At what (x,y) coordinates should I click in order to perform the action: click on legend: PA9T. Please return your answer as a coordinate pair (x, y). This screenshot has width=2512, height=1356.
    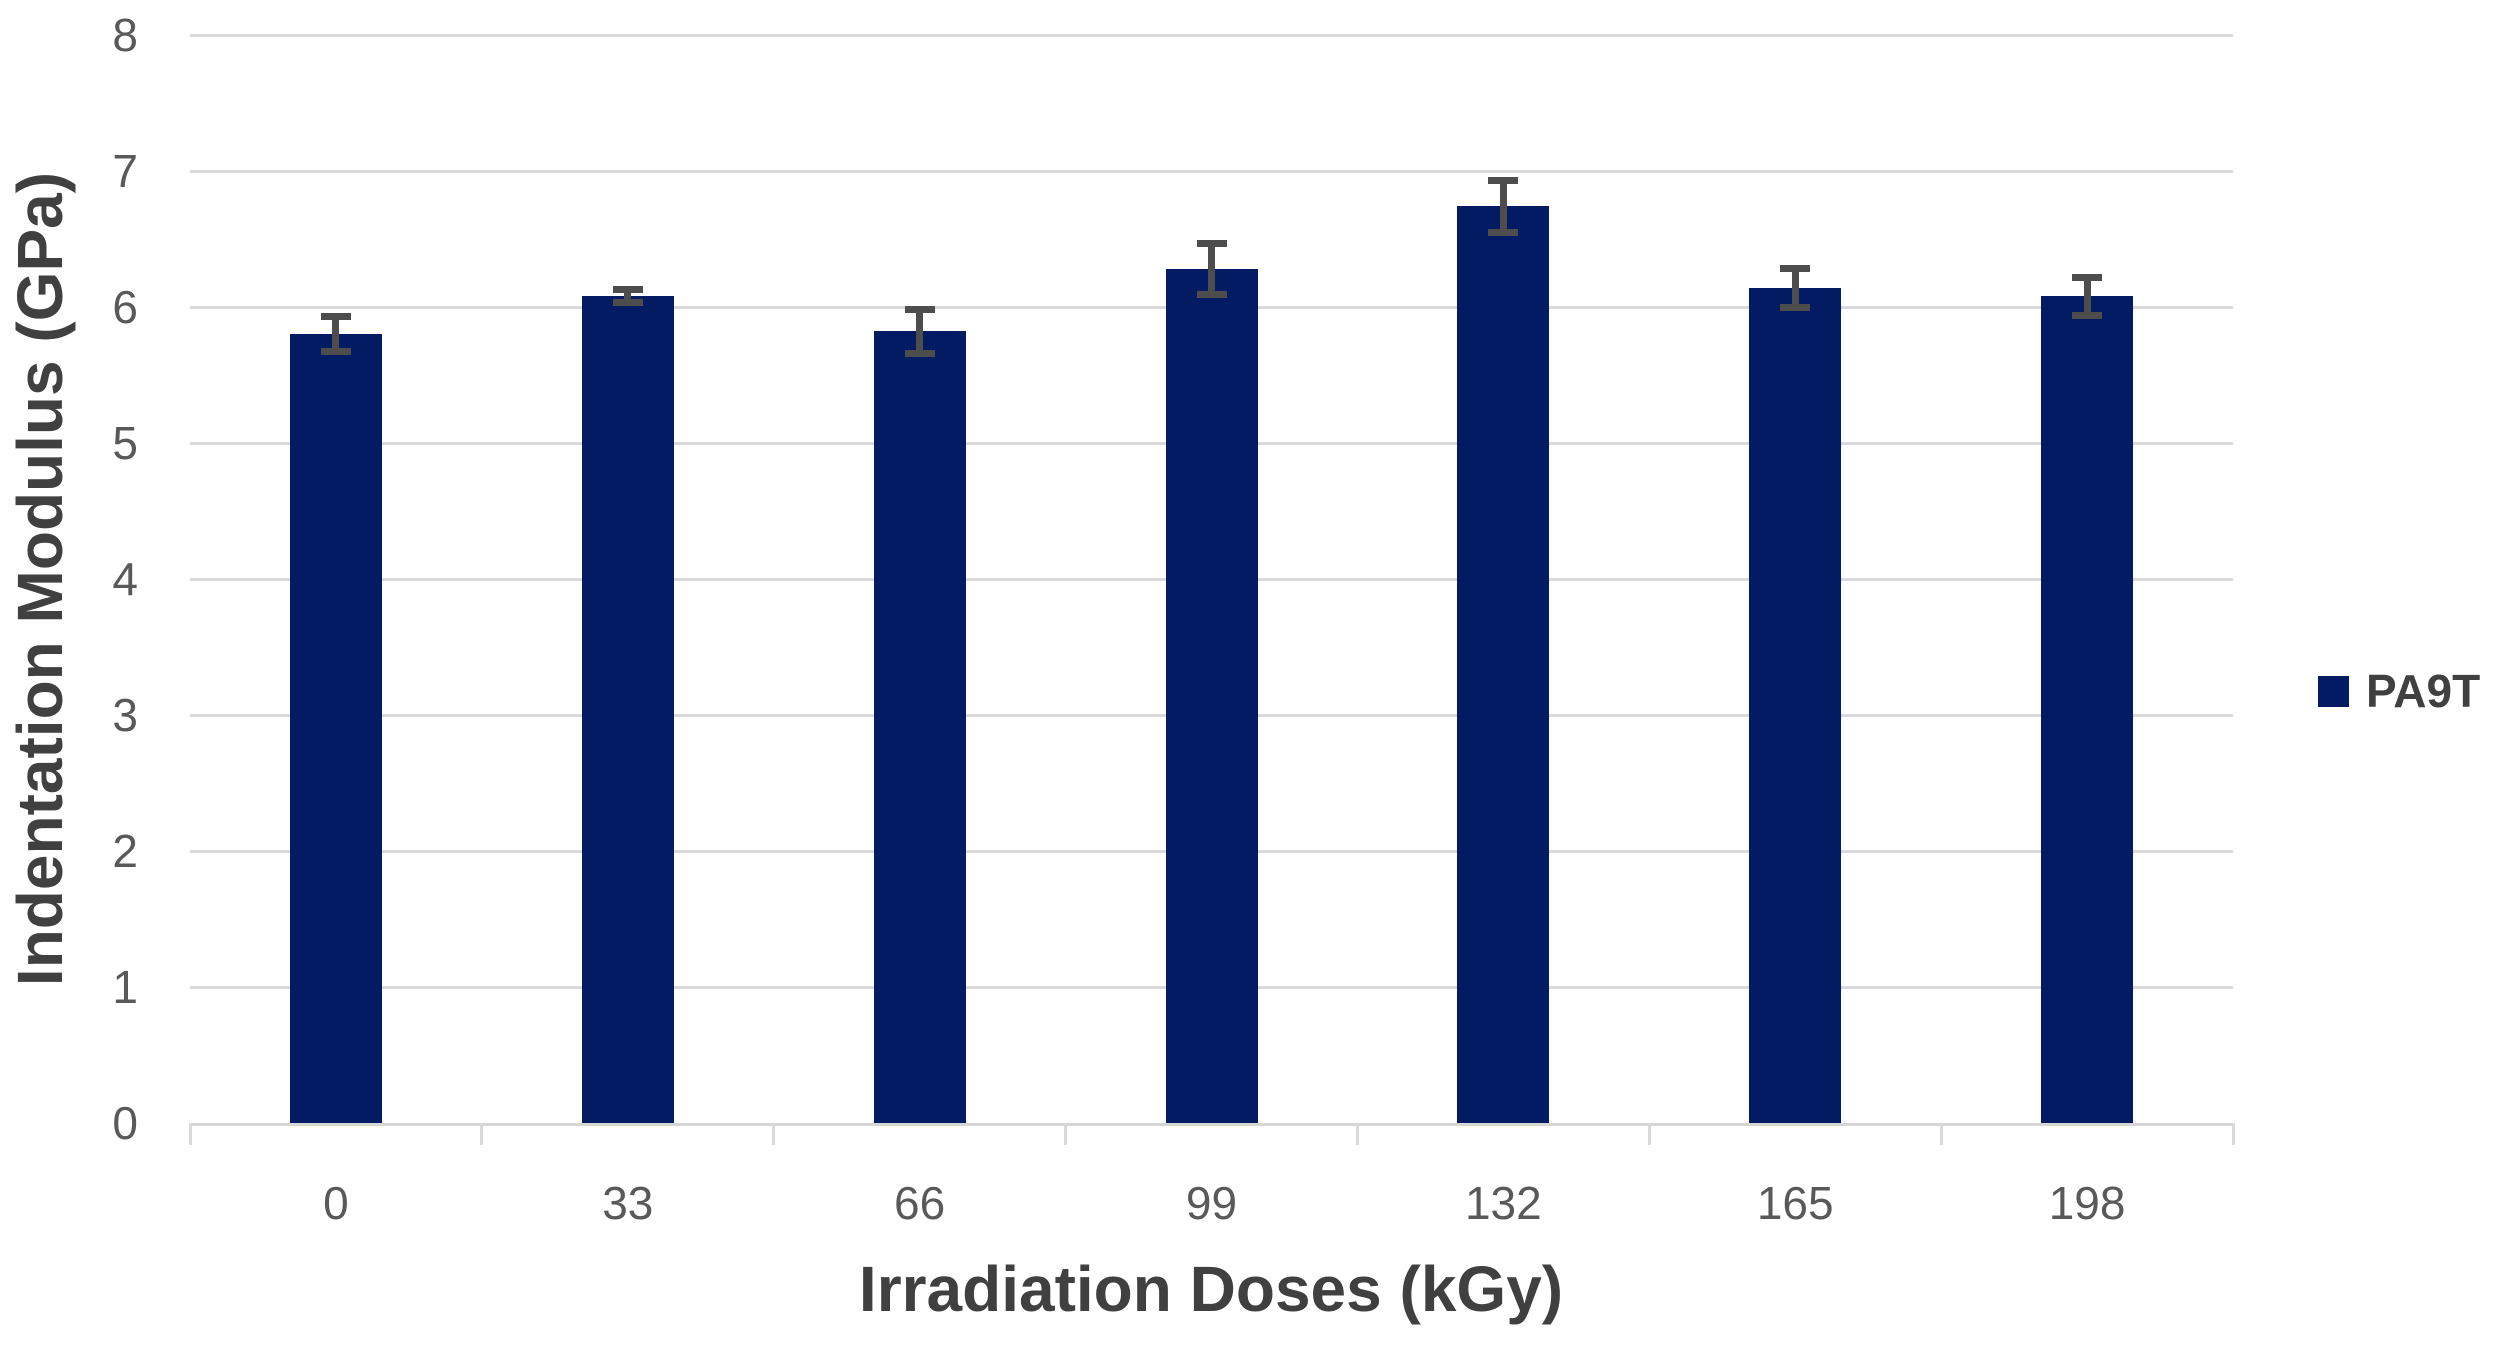
    Looking at the image, I should click on (2399, 691).